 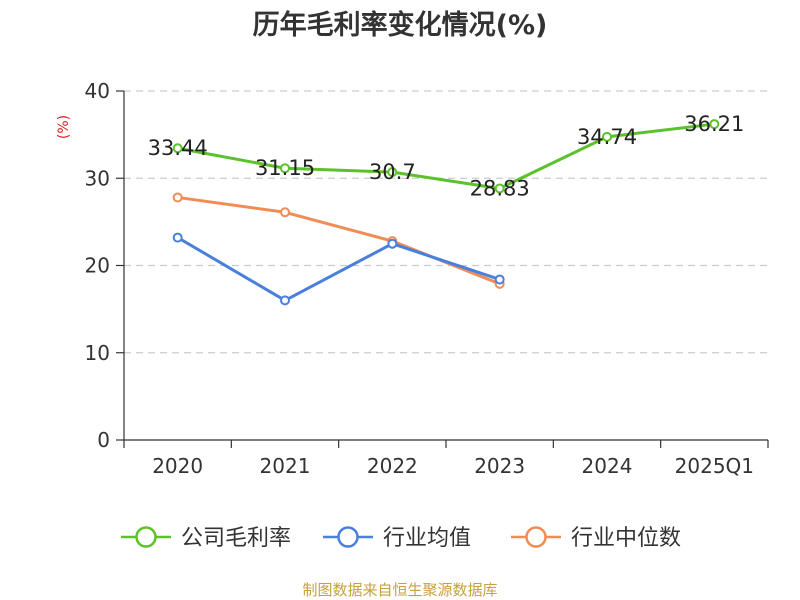 I want to click on data-label: 31.15, so click(x=285, y=168).